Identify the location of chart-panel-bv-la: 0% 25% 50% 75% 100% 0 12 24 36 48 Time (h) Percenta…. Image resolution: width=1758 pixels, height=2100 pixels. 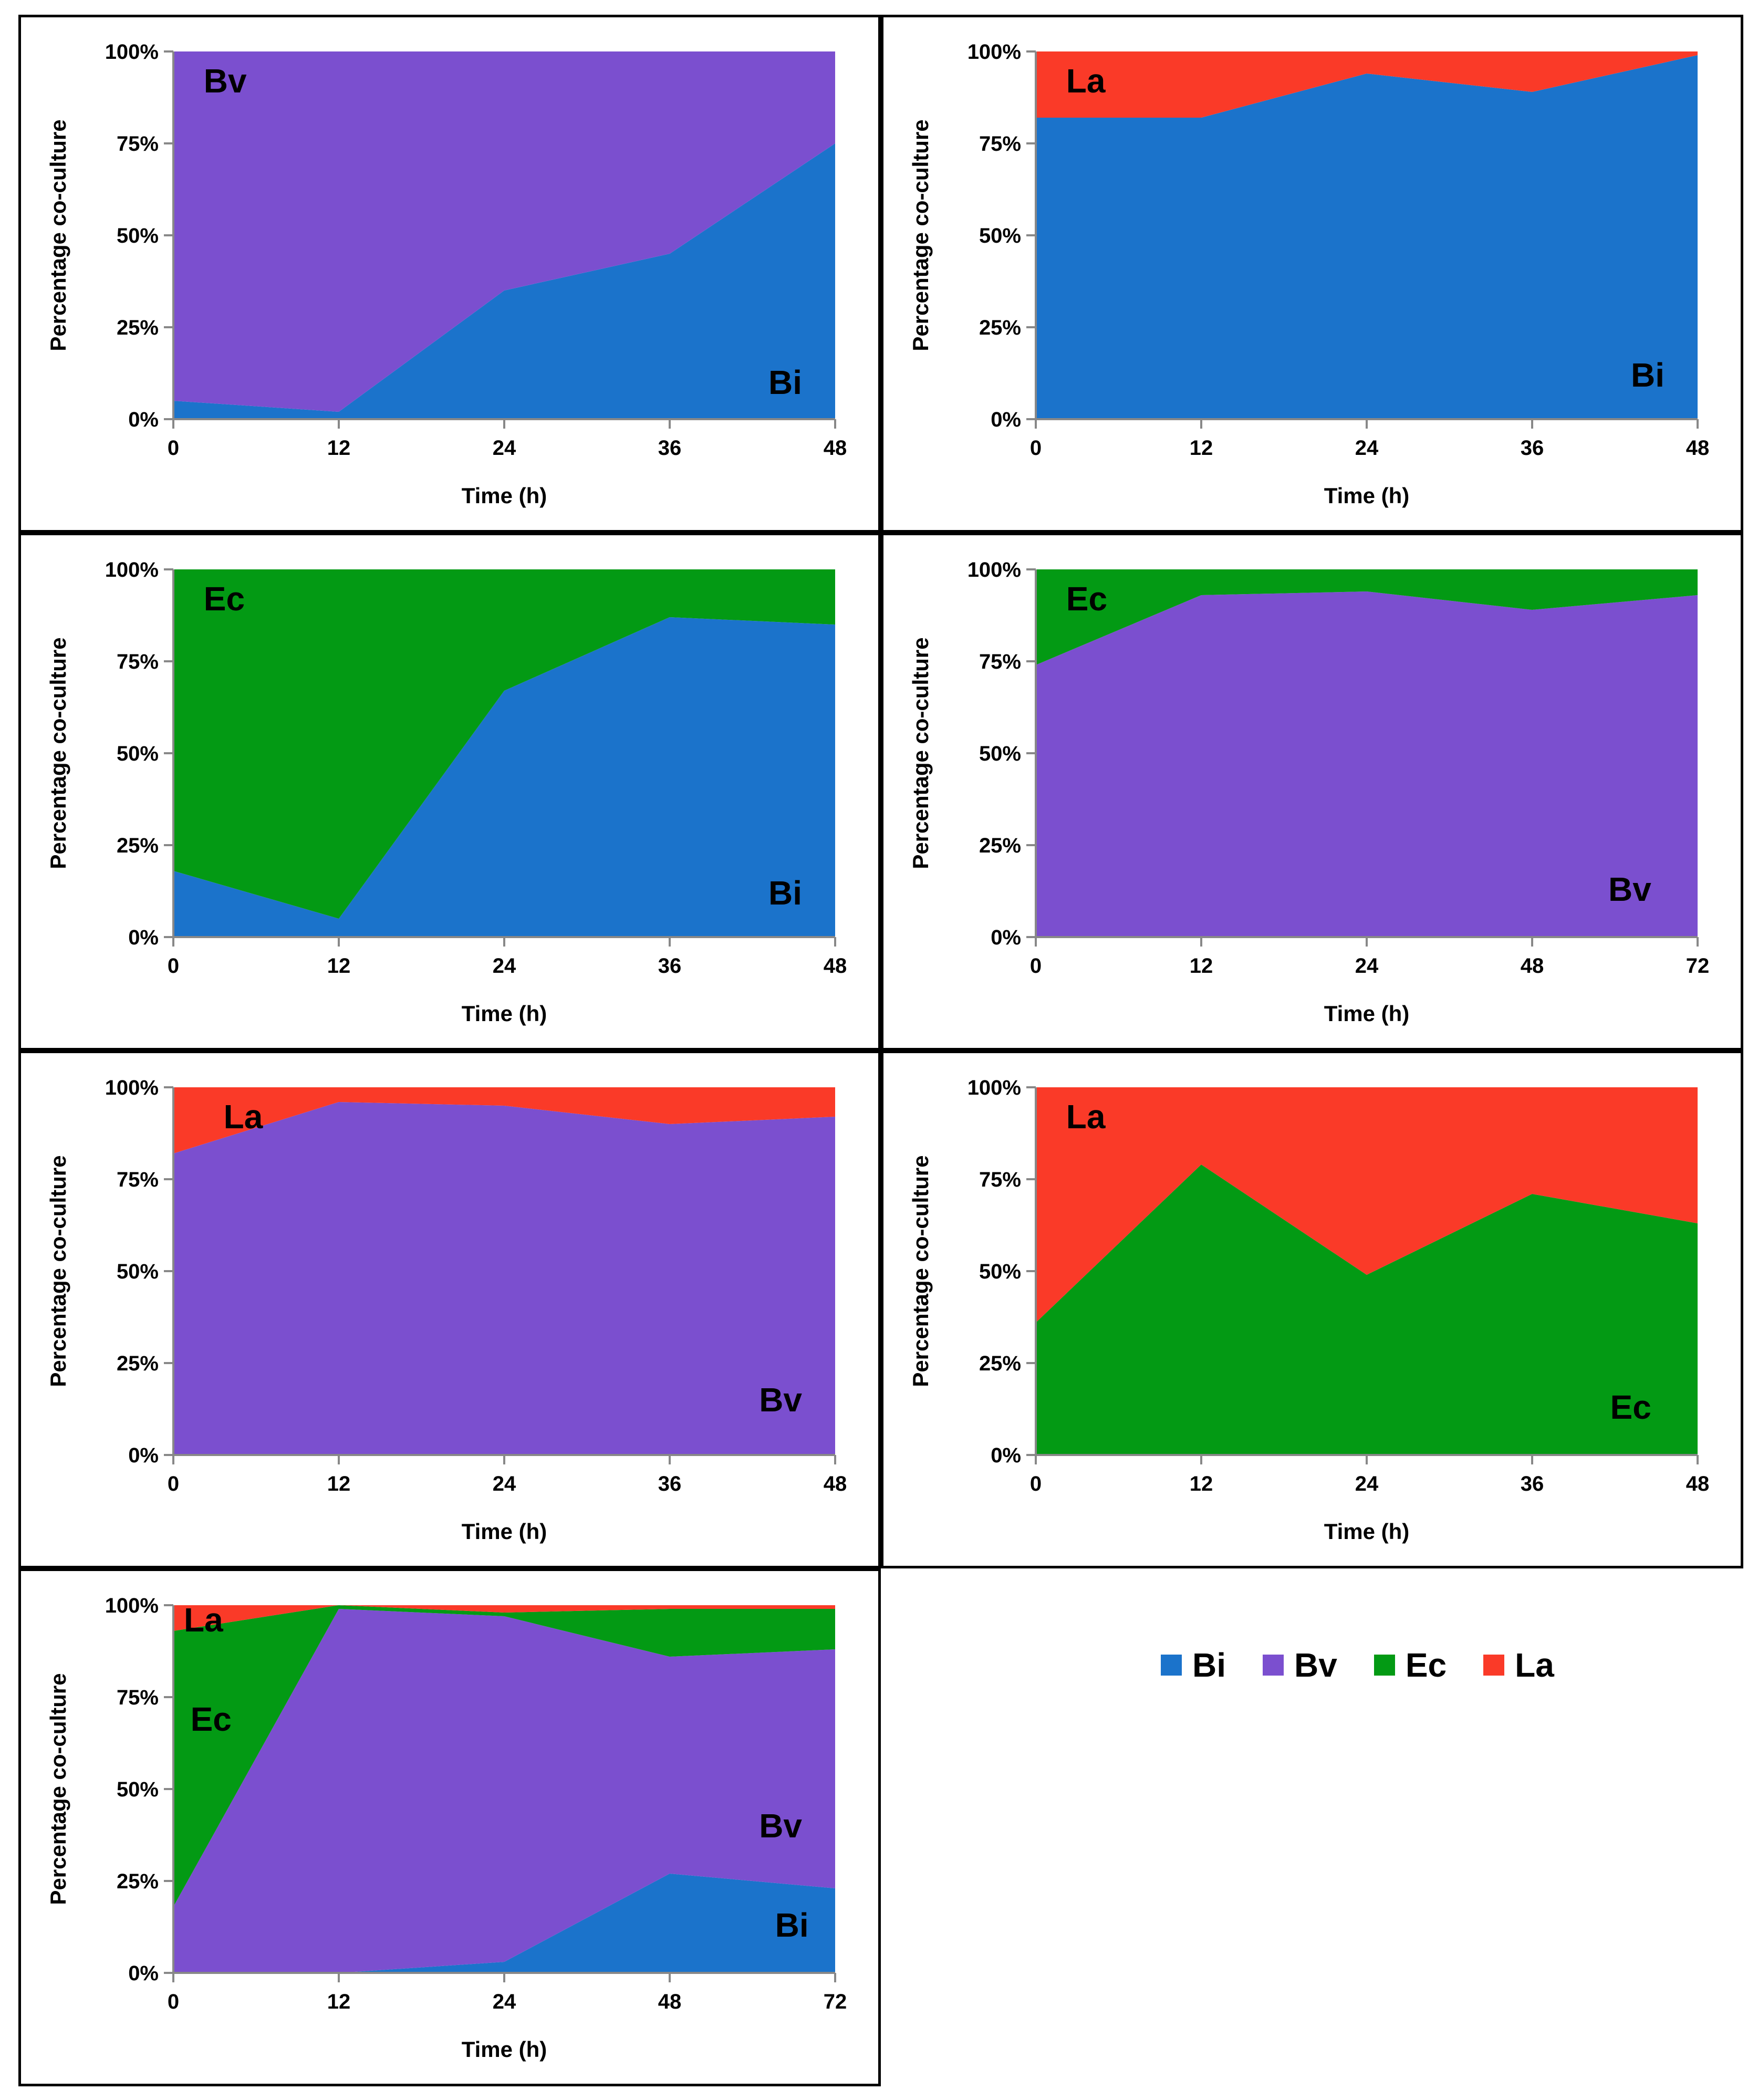
(449, 1310).